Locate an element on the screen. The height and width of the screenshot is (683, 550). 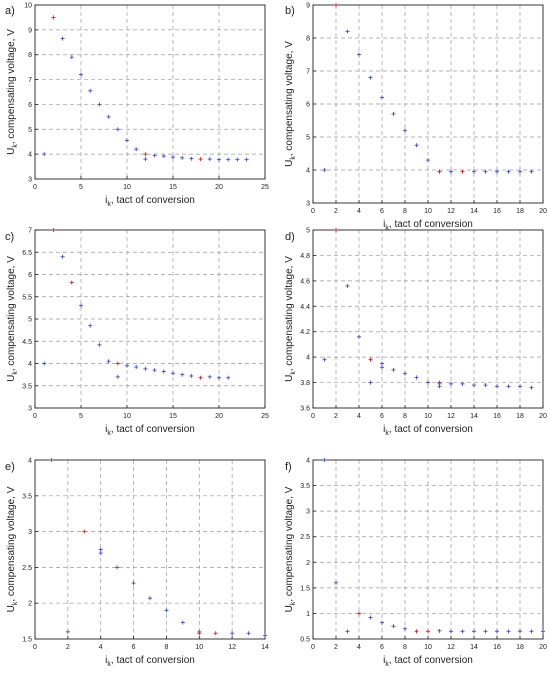
x-tick-label: 5 is located at coordinates (81, 187).